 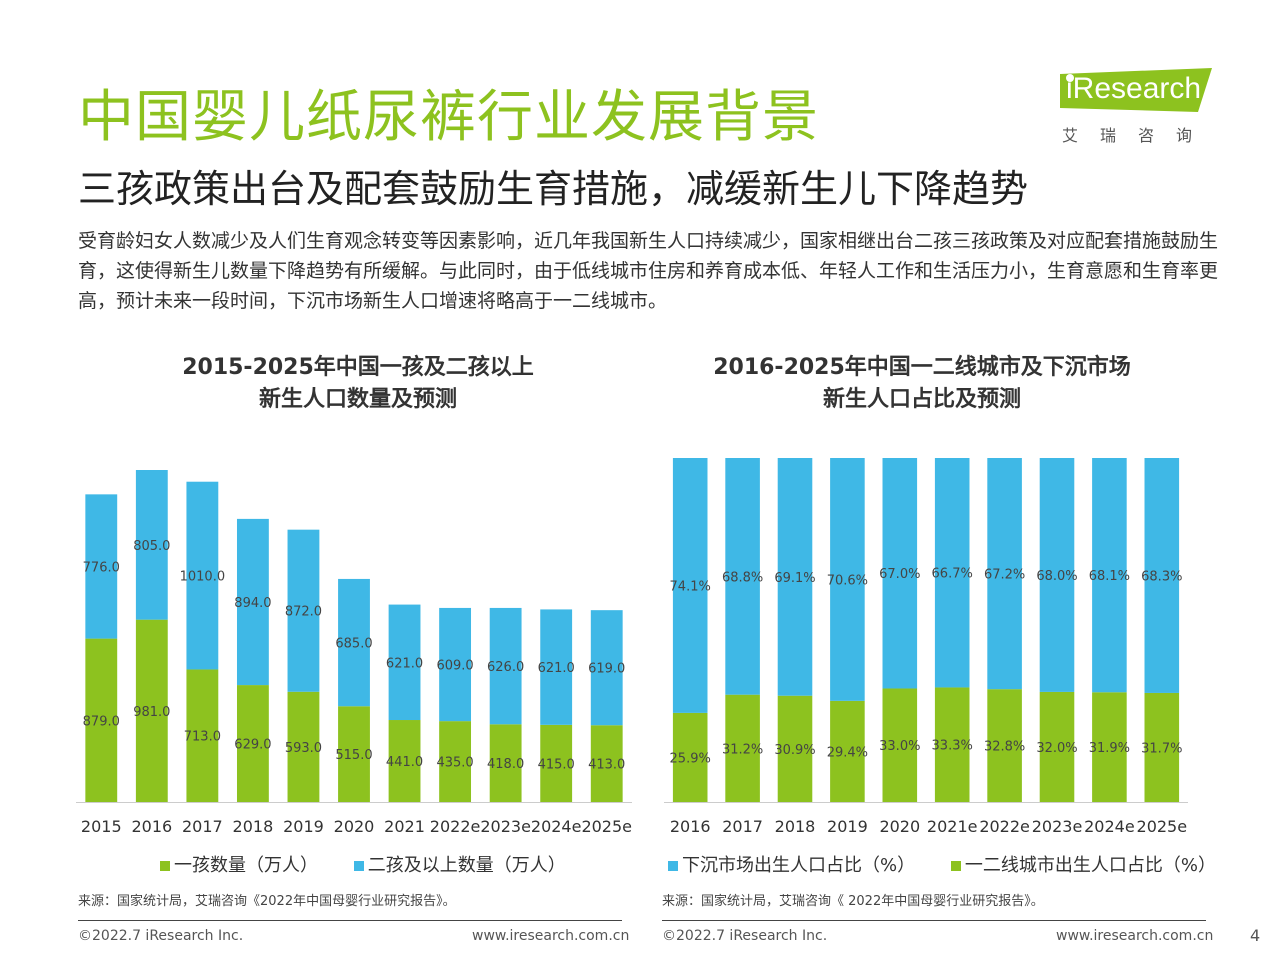 What do you see at coordinates (847, 826) in the screenshot?
I see `chart2-tick-2019: 2019` at bounding box center [847, 826].